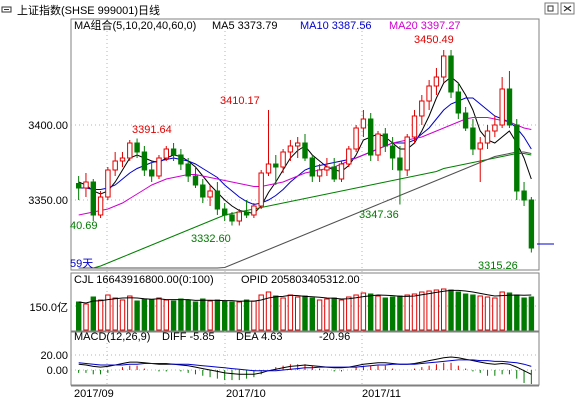 This screenshot has height=400, width=578. I want to click on ma5-value: MA5 3373.79, so click(244, 26).